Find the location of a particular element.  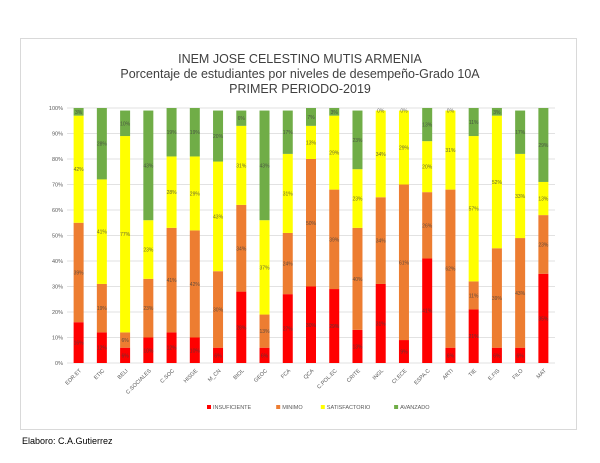

x-tick-label: ETIC is located at coordinates (99, 374).